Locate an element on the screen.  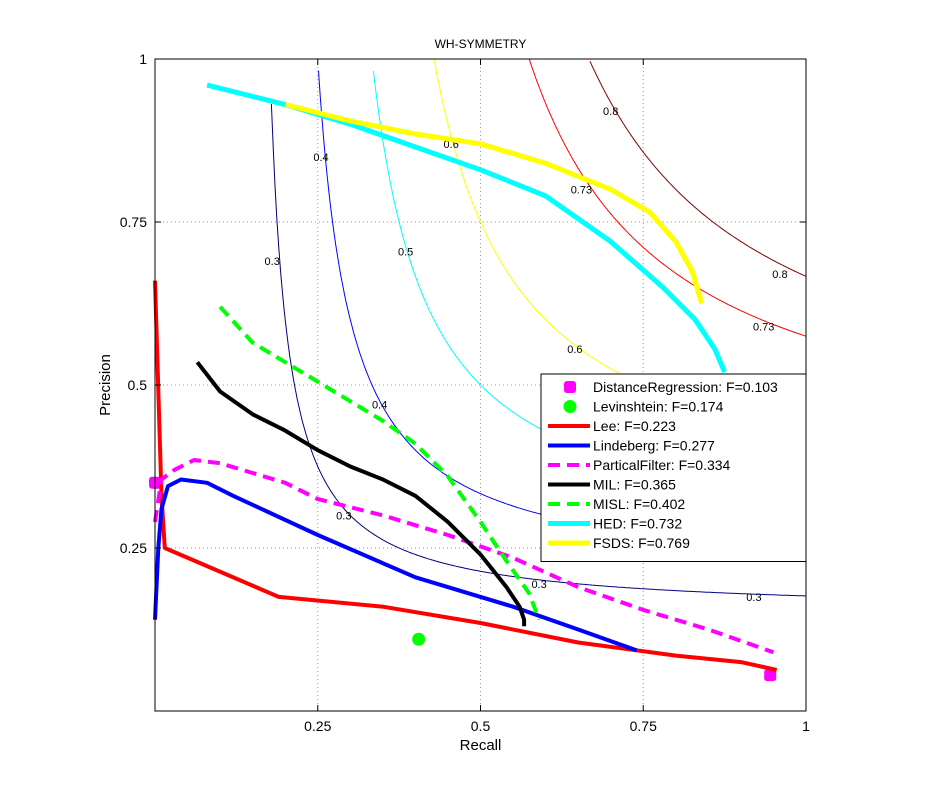
series-0-marker is located at coordinates (770, 675).